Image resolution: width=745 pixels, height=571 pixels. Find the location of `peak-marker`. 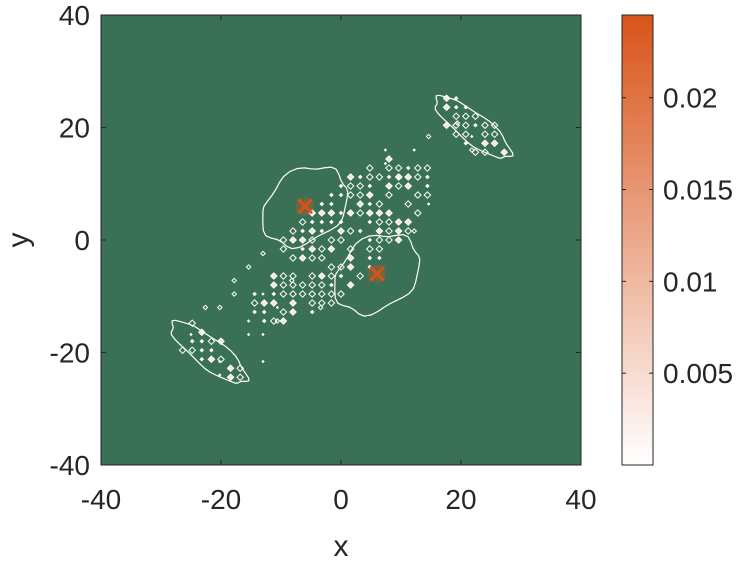

peak-marker is located at coordinates (377, 274).